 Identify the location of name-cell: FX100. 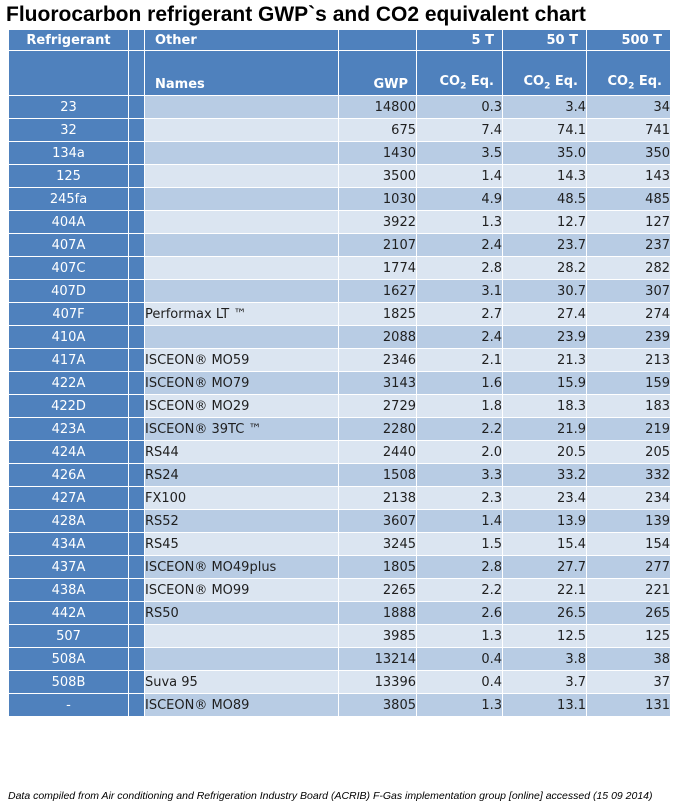
(241, 498).